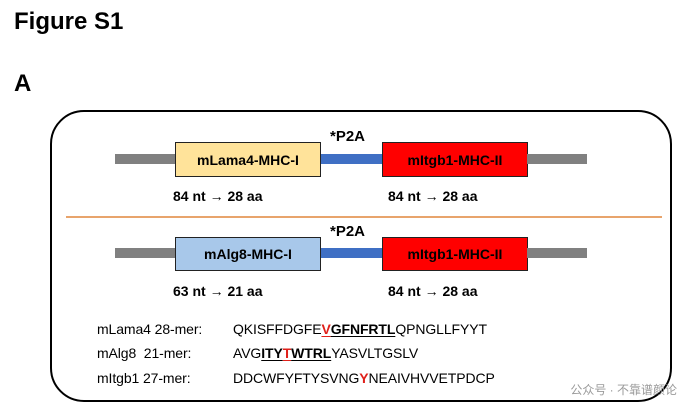 This screenshot has height=419, width=695. Describe the element at coordinates (23, 83) in the screenshot. I see `panel-label: A` at that location.